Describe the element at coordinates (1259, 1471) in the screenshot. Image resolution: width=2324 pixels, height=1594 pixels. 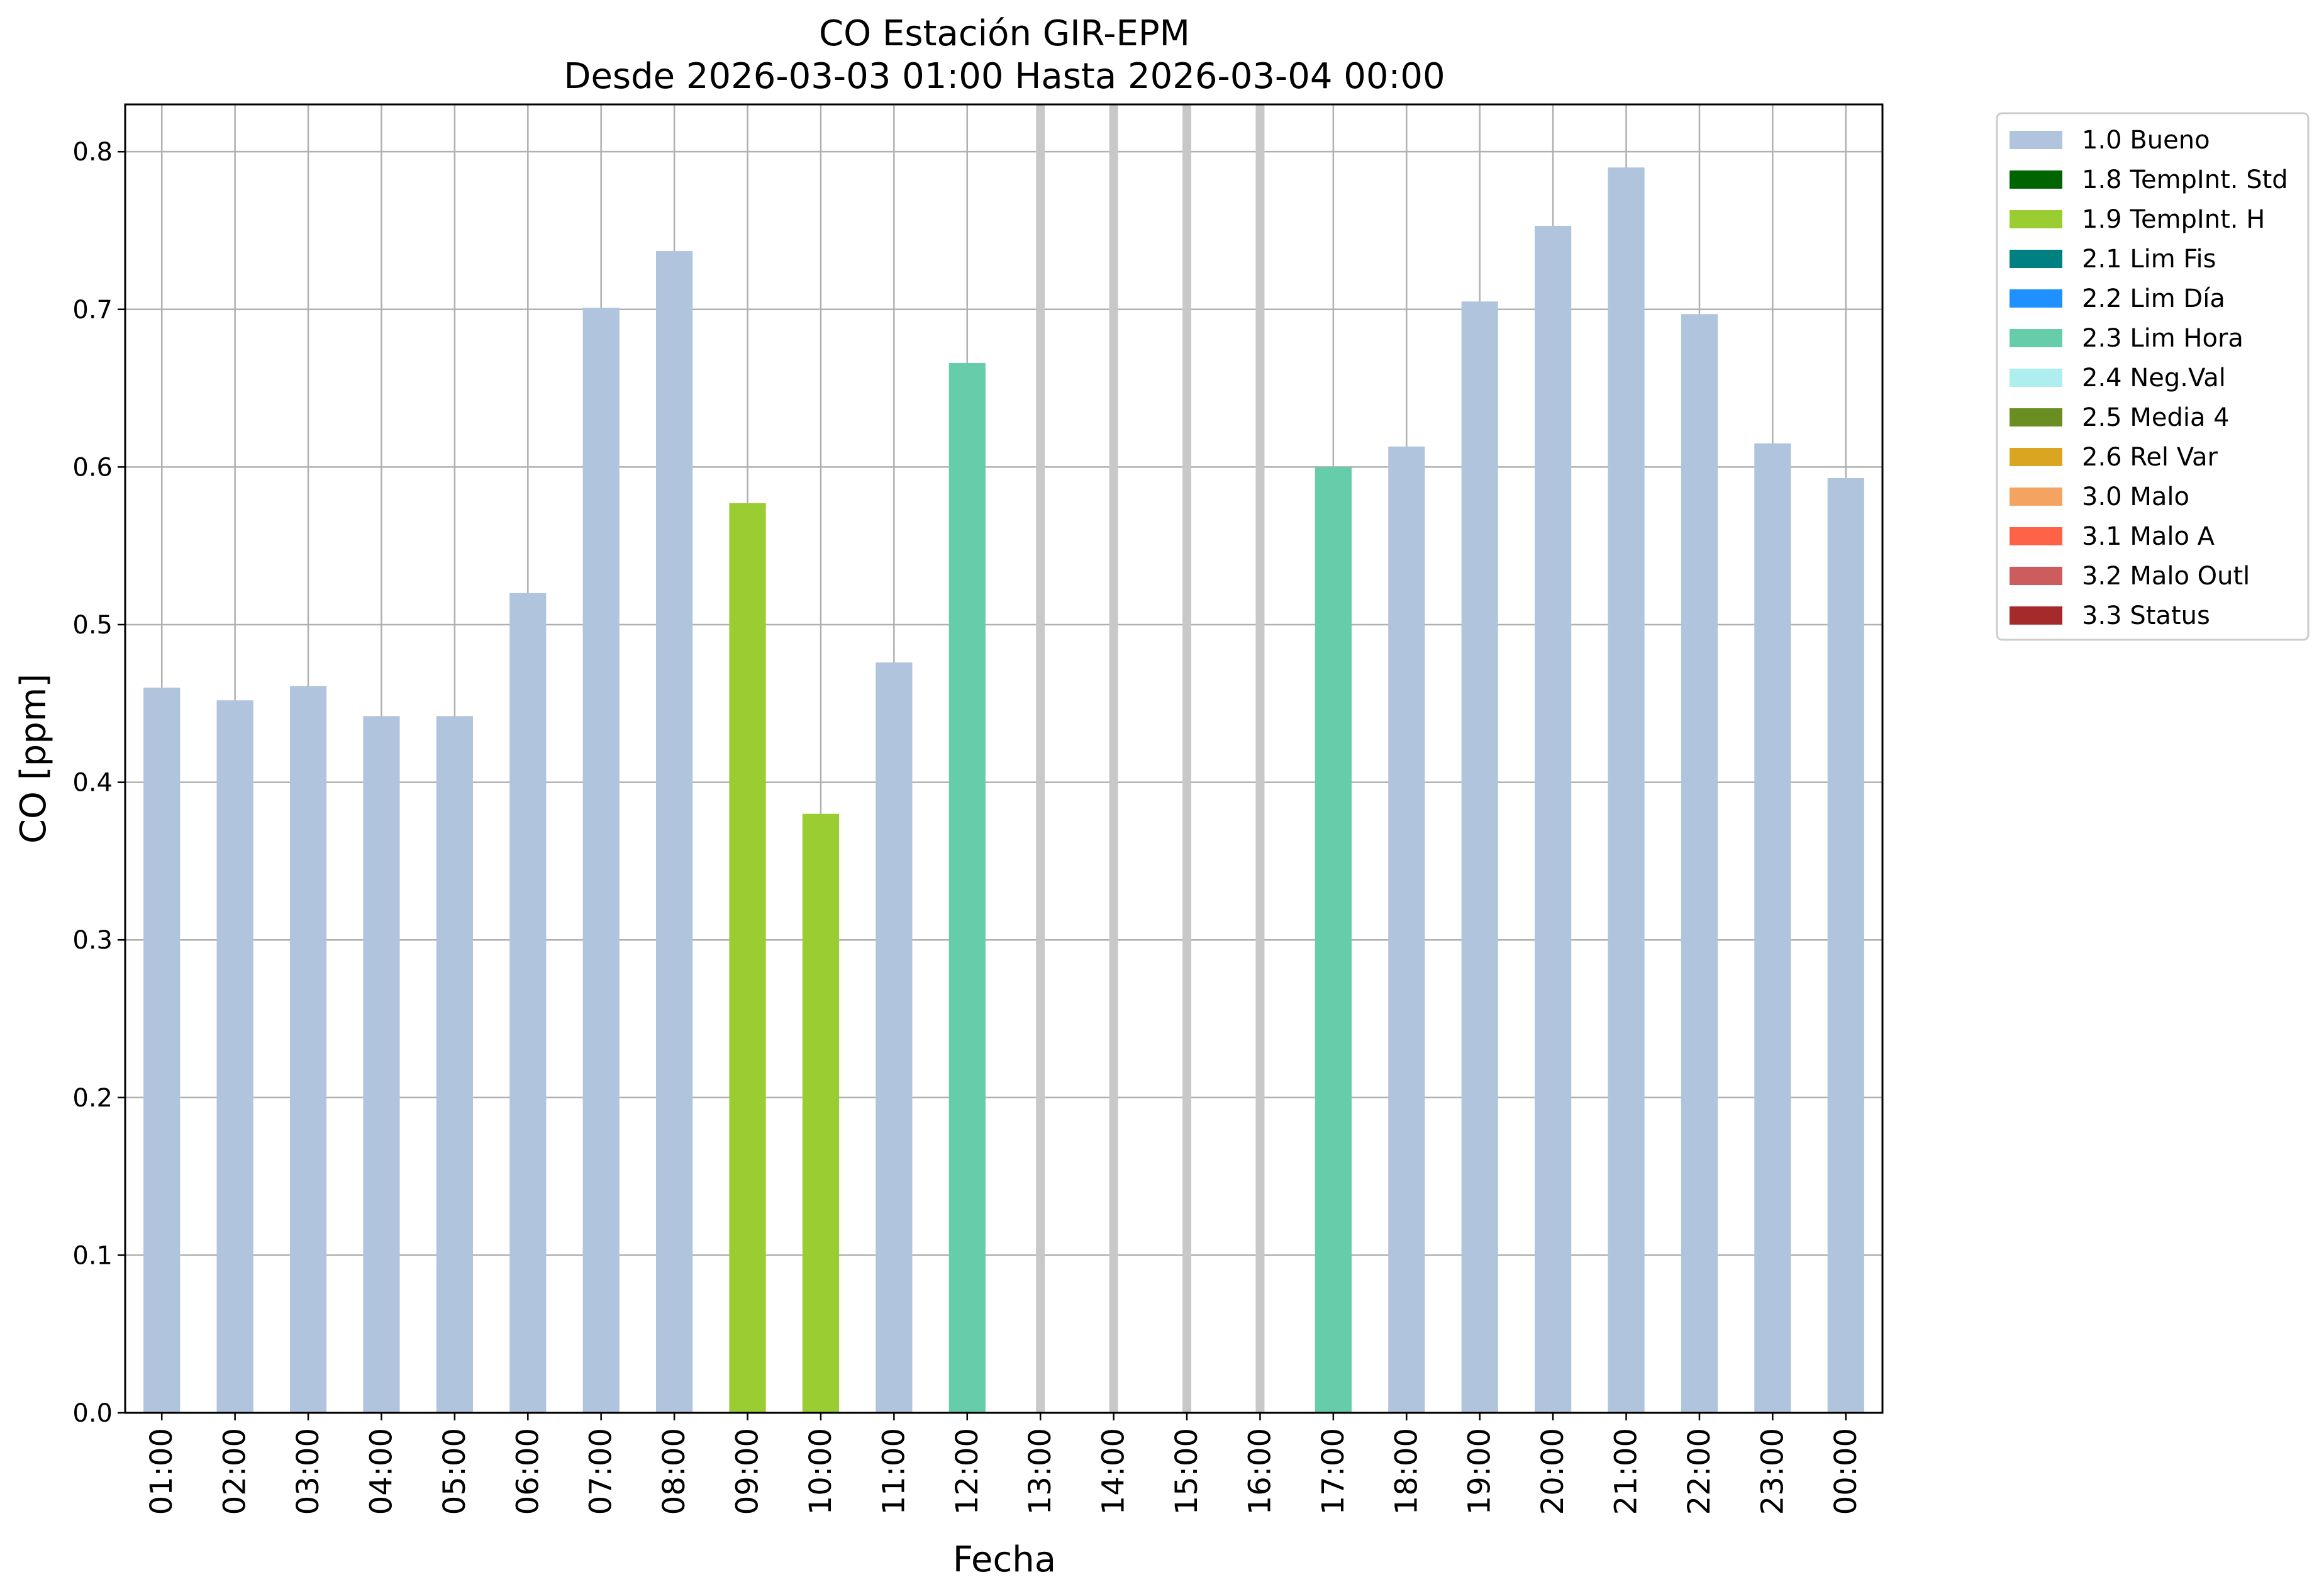
I see `x-tick-label: 16:00` at that location.